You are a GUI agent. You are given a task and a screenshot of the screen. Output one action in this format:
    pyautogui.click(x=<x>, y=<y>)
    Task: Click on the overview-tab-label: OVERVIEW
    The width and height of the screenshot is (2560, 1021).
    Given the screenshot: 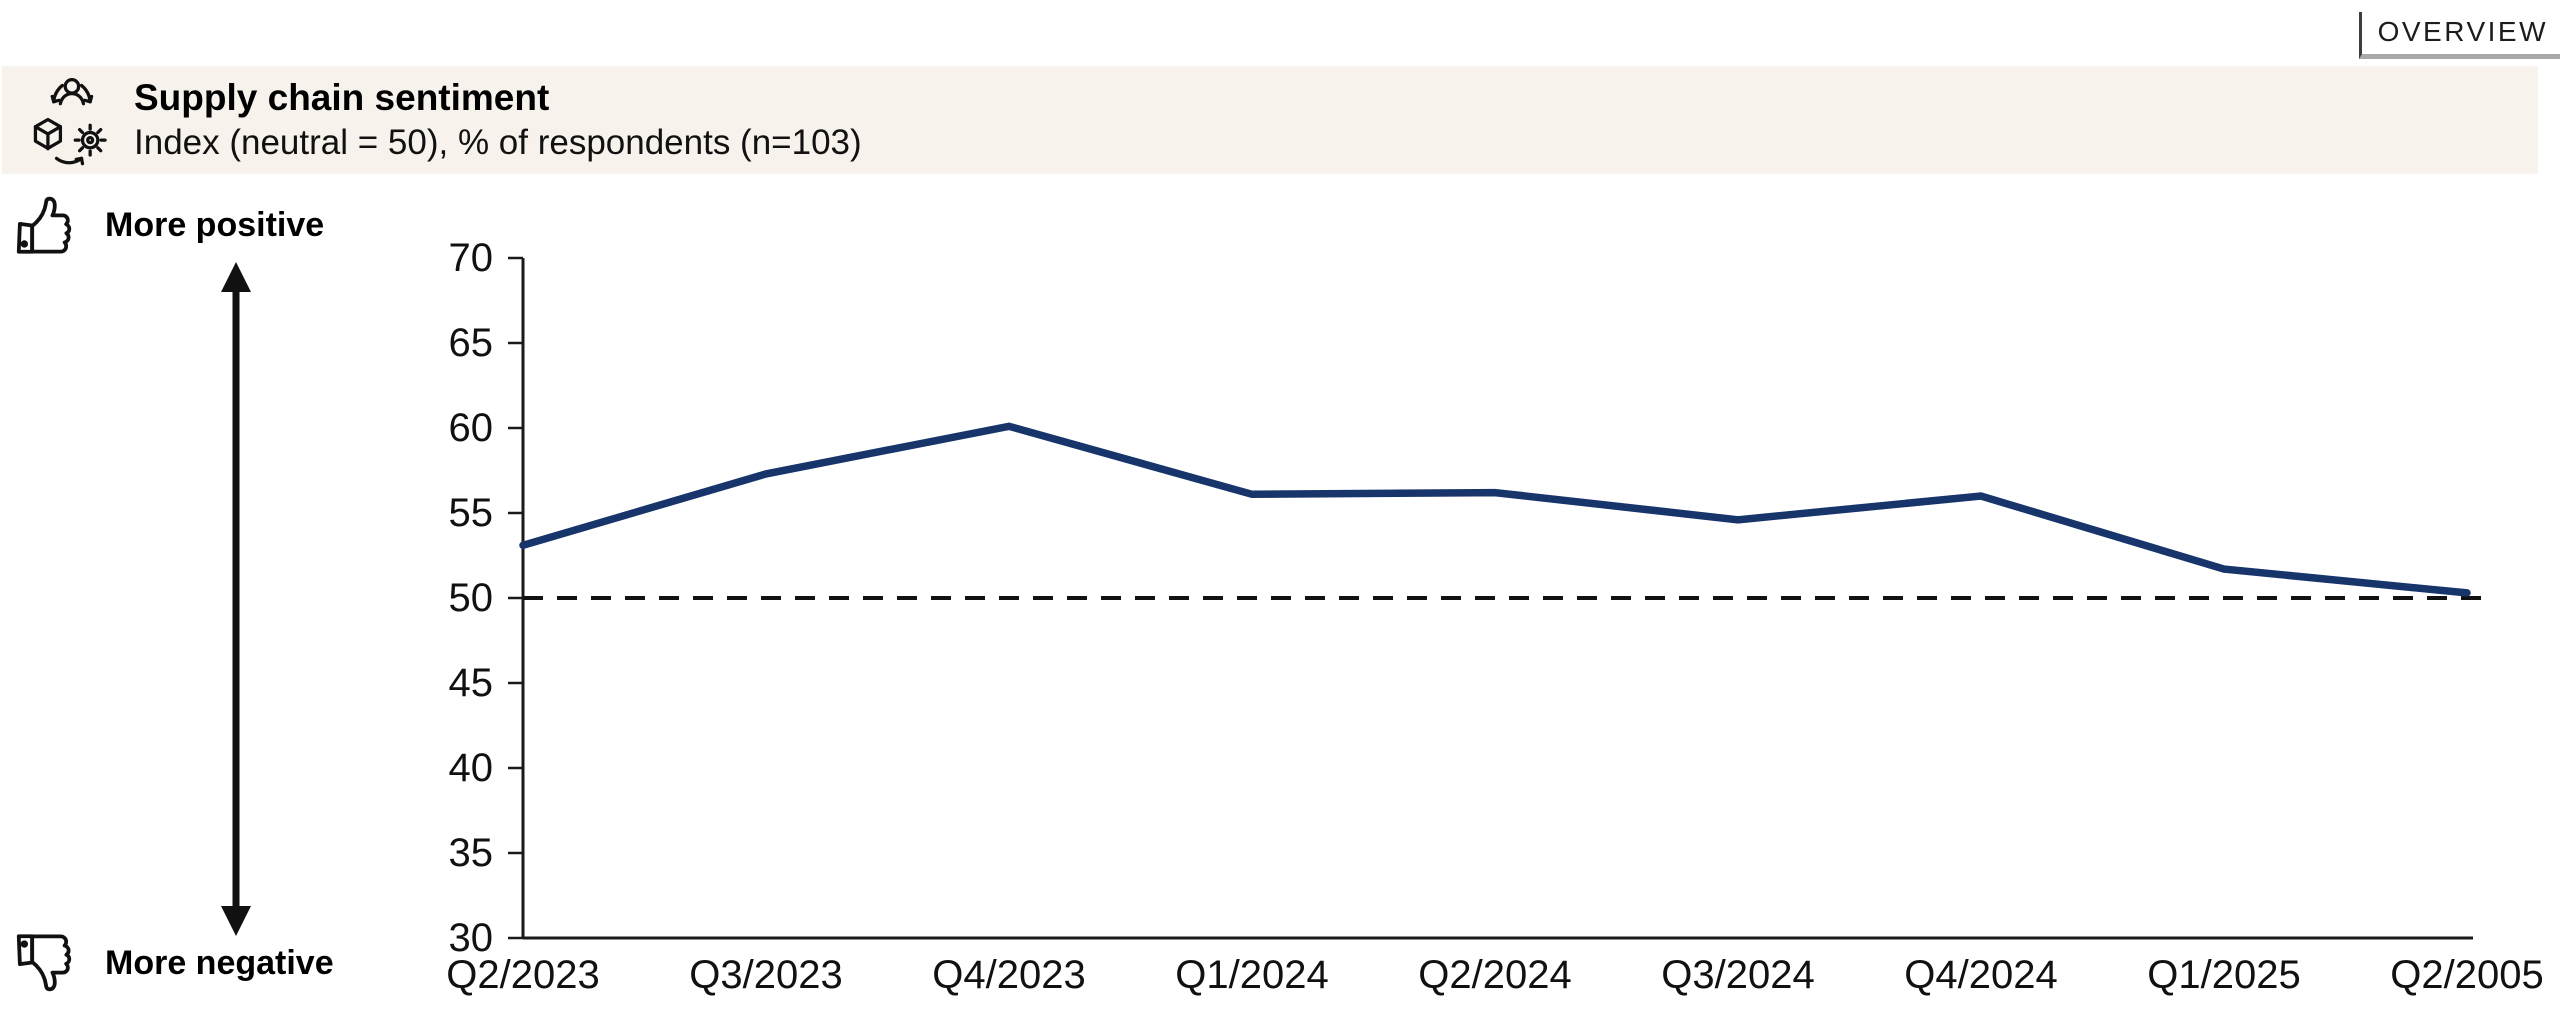 What is the action you would take?
    pyautogui.click(x=2462, y=31)
    